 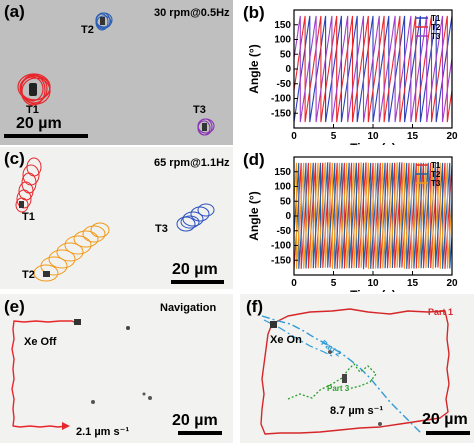 I want to click on track-t1-loop, so click(x=34, y=89).